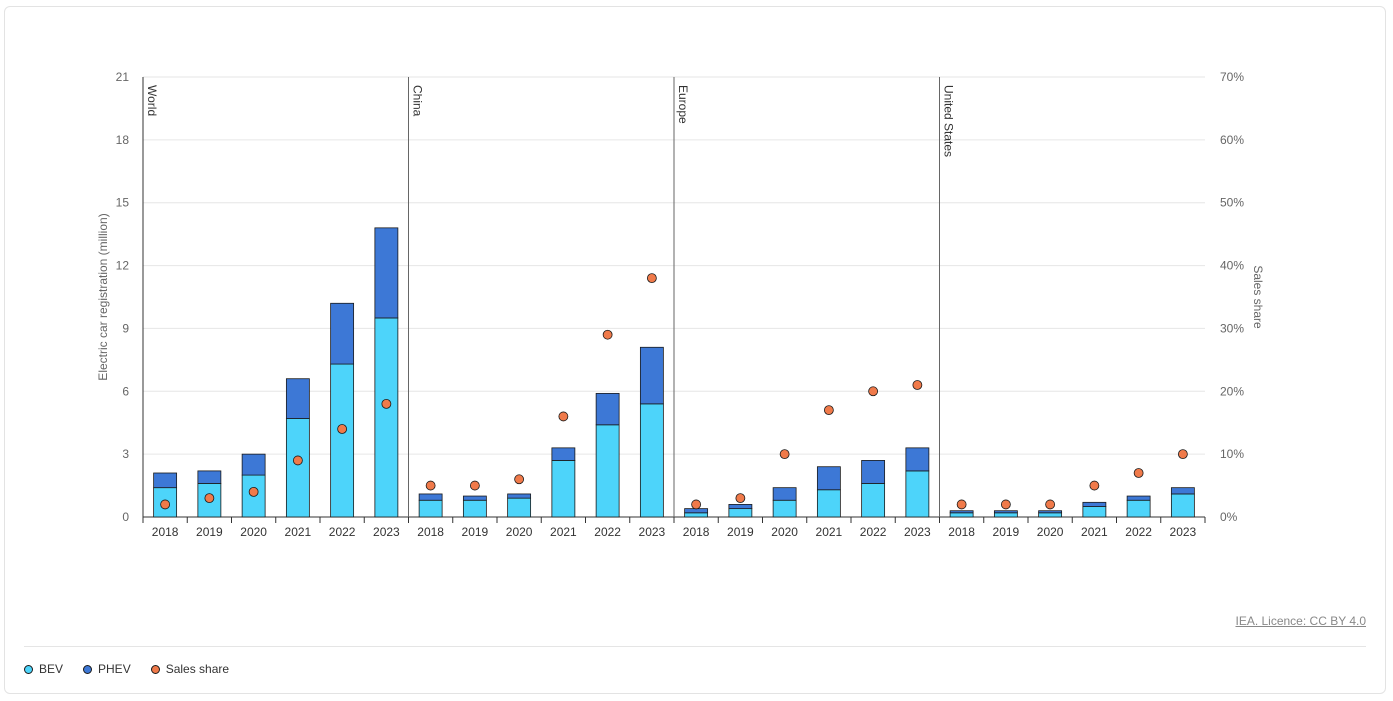  Describe the element at coordinates (123, 77) in the screenshot. I see `y-tick-label: 21` at that location.